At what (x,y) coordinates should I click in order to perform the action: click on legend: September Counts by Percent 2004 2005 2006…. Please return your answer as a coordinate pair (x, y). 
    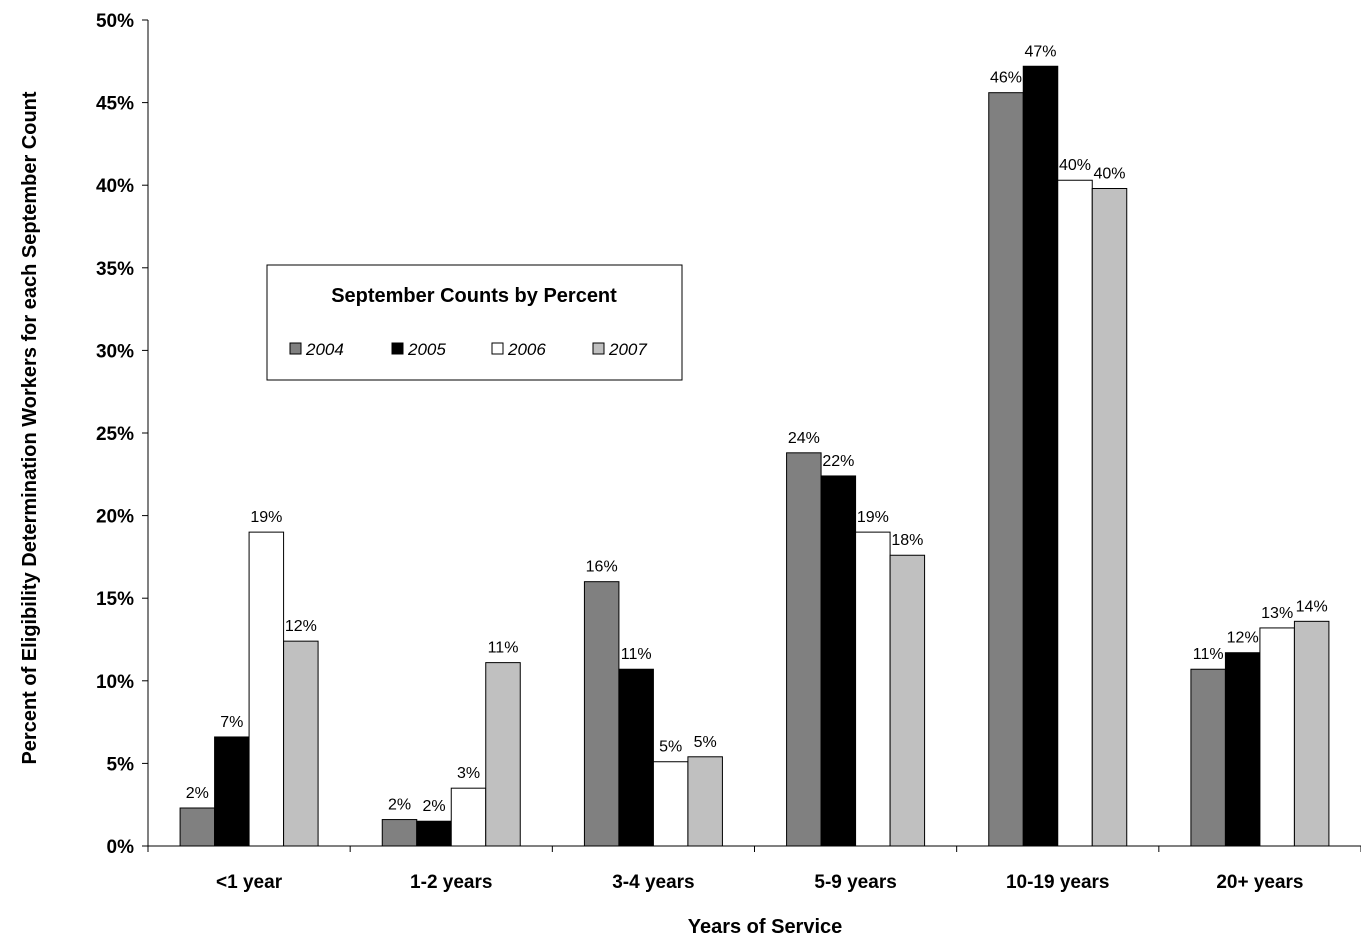
    Looking at the image, I should click on (474, 322).